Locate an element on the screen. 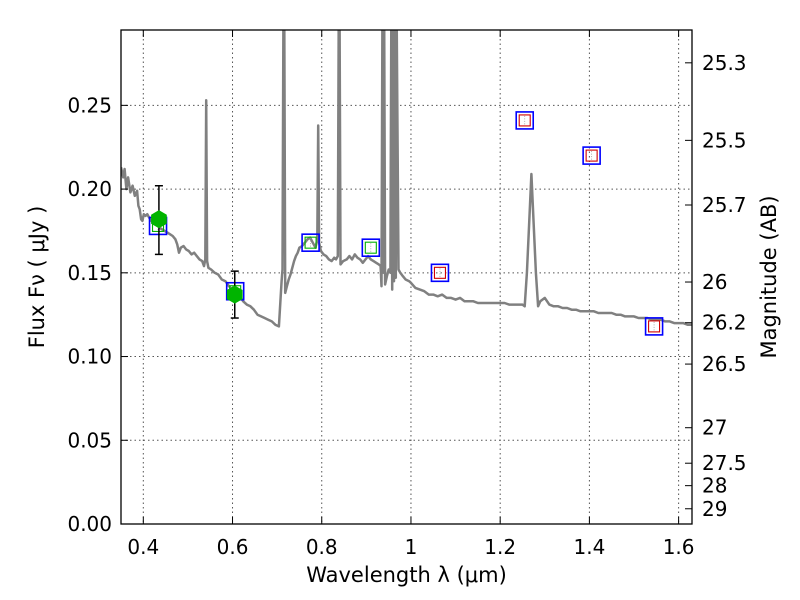  y-tick-label: 0.20 is located at coordinates (89, 189).